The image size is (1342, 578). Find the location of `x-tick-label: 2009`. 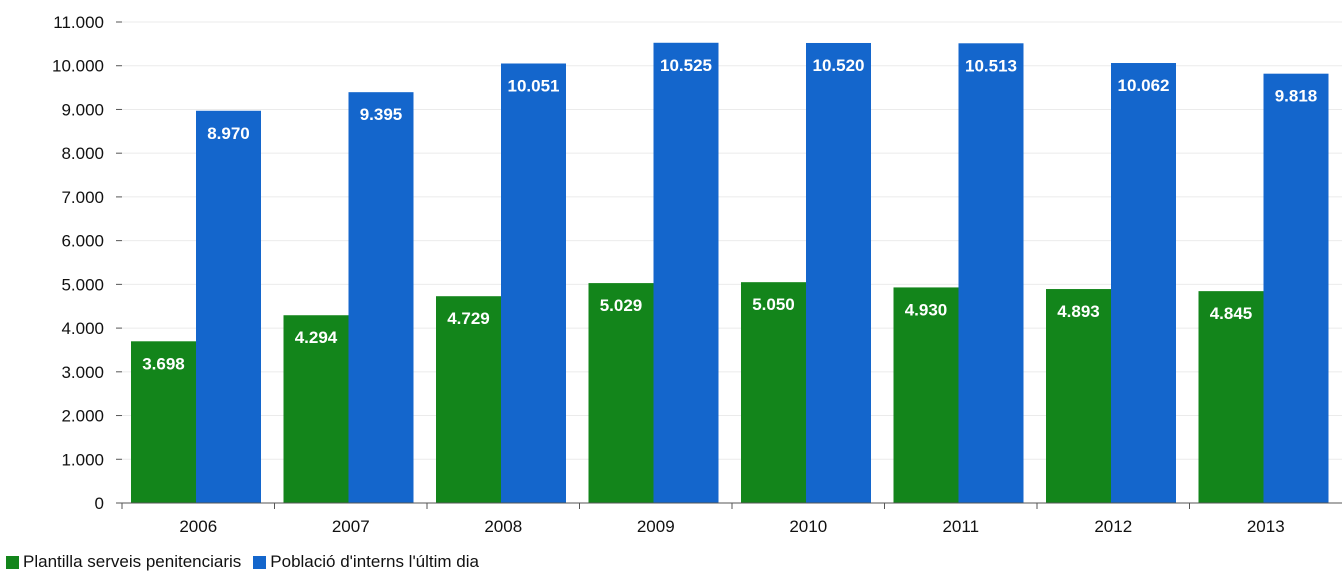

x-tick-label: 2009 is located at coordinates (656, 526).